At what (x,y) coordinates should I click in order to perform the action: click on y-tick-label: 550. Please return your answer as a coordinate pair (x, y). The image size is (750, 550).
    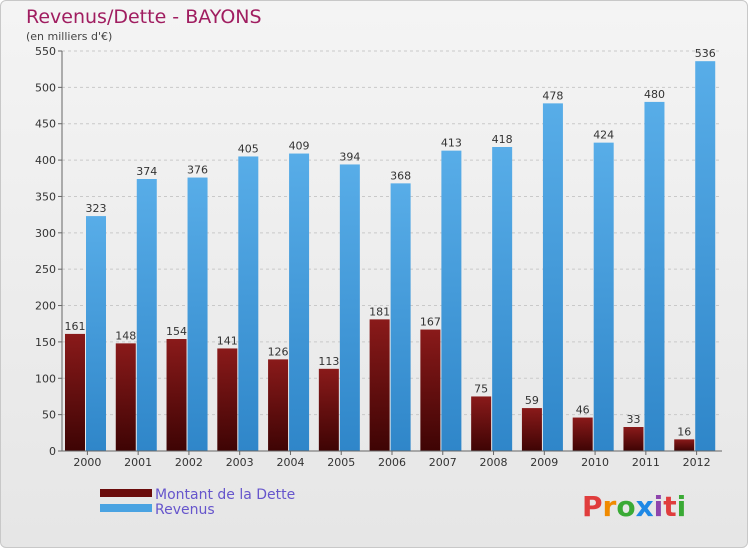
    Looking at the image, I should click on (45, 51).